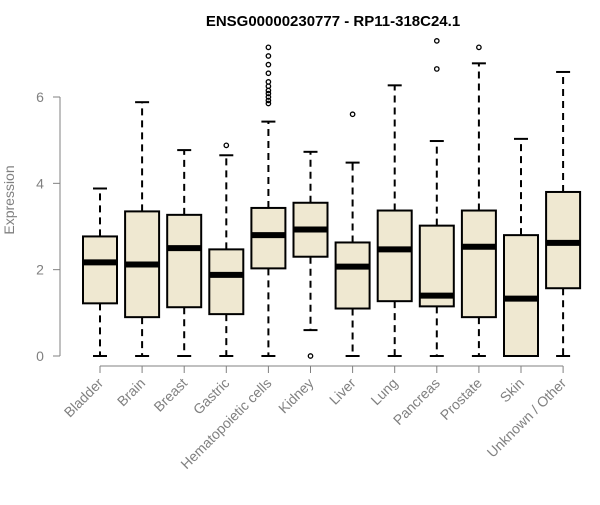  I want to click on box-brain, so click(142, 229).